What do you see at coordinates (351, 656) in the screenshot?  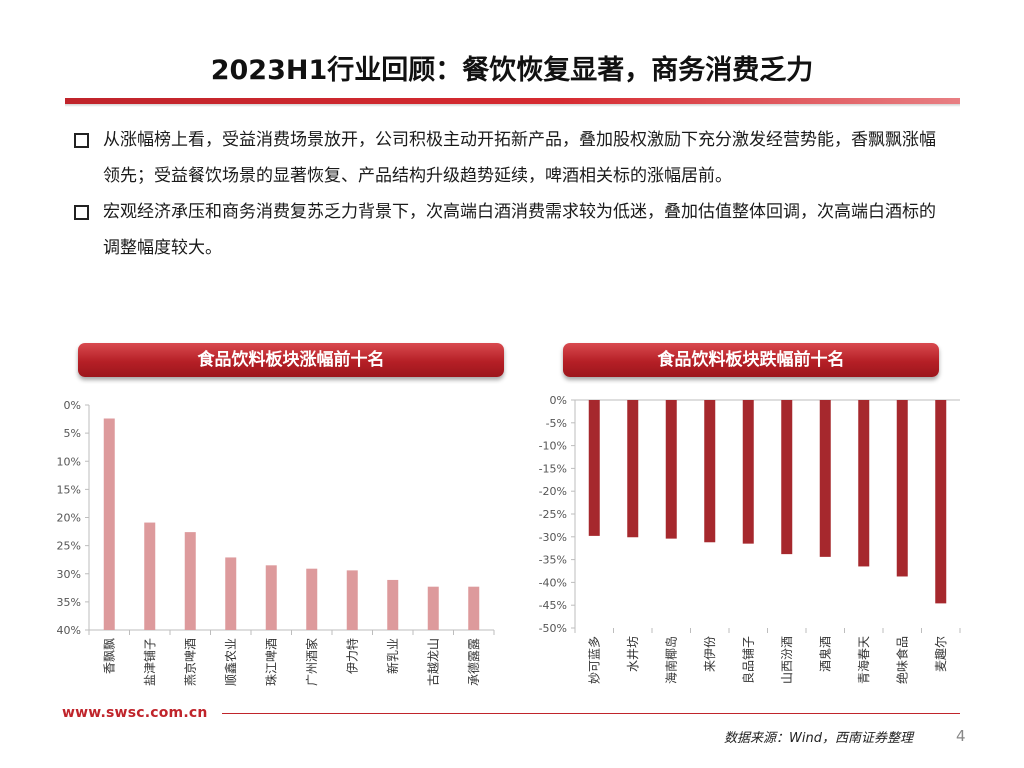 I see `category-label: 伊力特` at bounding box center [351, 656].